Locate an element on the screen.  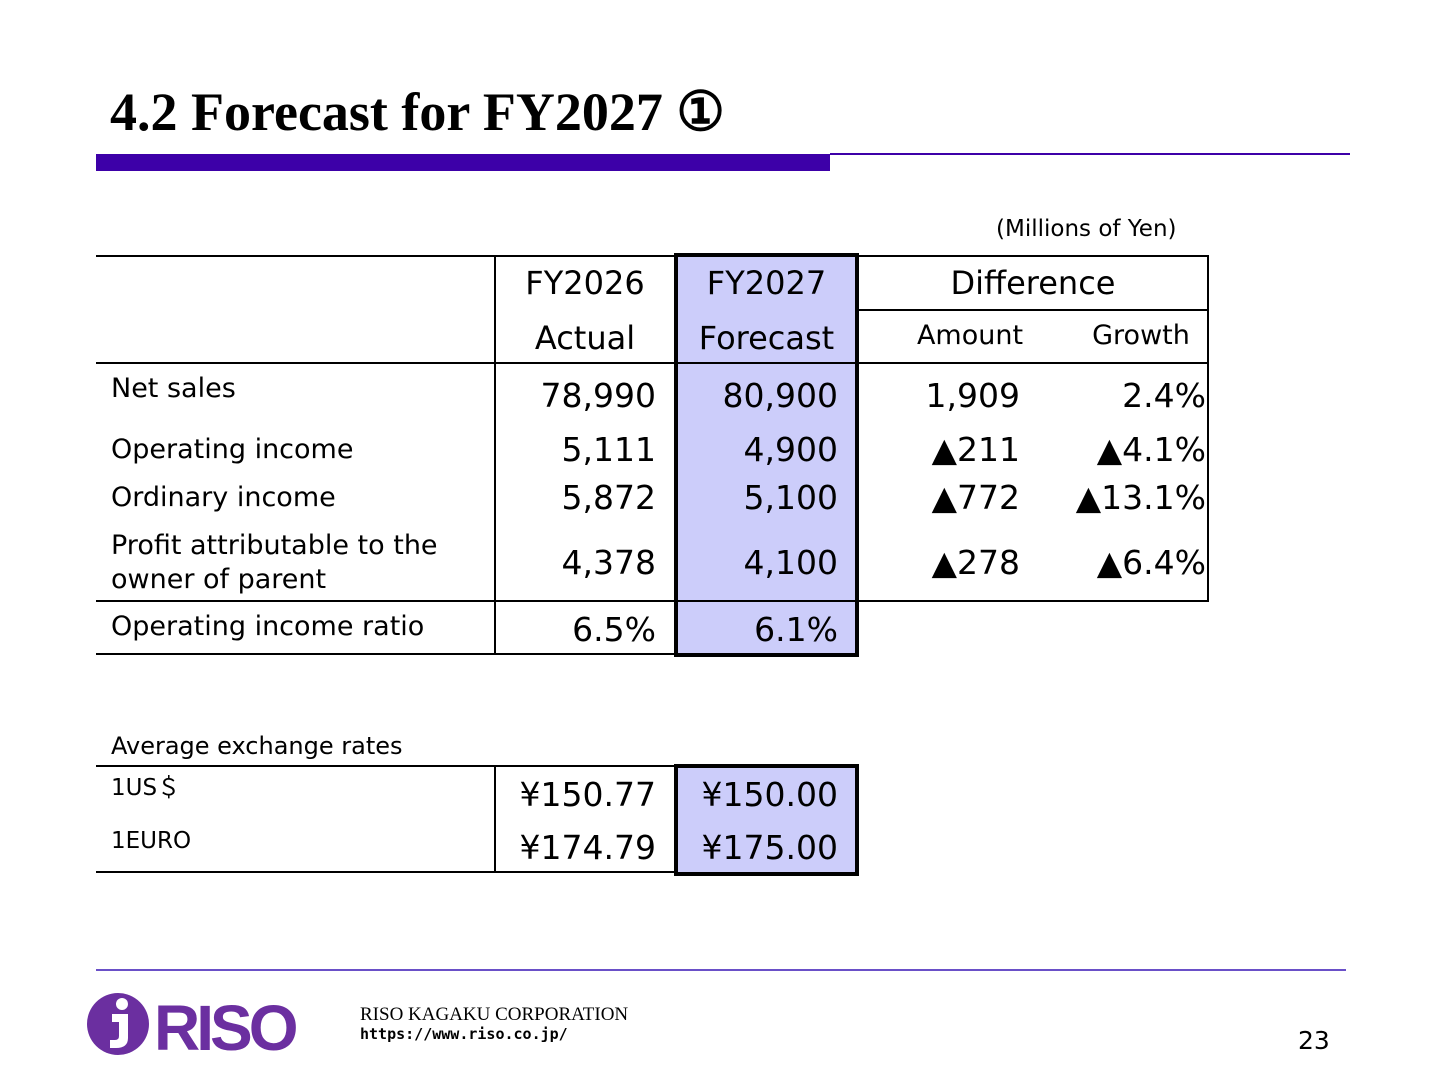
ordinary-income-actual: 5,872 is located at coordinates (608, 497).